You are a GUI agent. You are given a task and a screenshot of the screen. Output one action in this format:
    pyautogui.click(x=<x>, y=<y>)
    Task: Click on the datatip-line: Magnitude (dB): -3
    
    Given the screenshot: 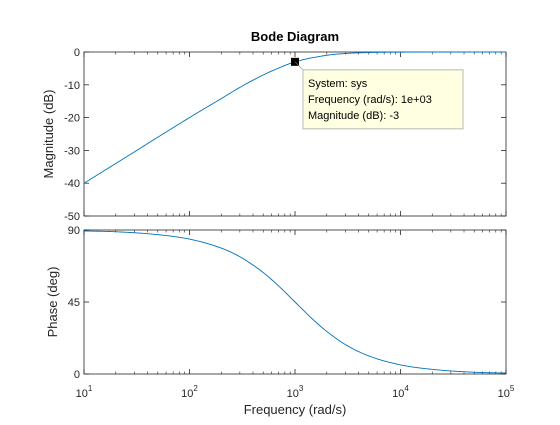 What is the action you would take?
    pyautogui.click(x=353, y=116)
    